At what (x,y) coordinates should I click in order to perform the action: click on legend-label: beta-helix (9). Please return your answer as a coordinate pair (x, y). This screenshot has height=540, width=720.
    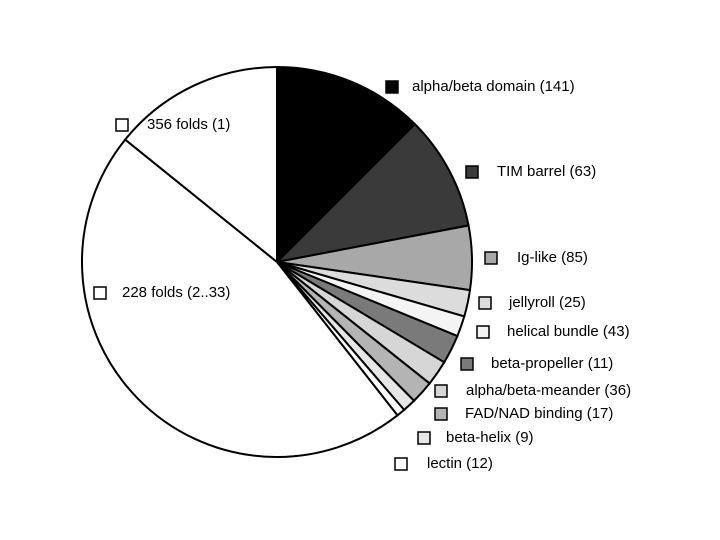
    Looking at the image, I should click on (490, 437).